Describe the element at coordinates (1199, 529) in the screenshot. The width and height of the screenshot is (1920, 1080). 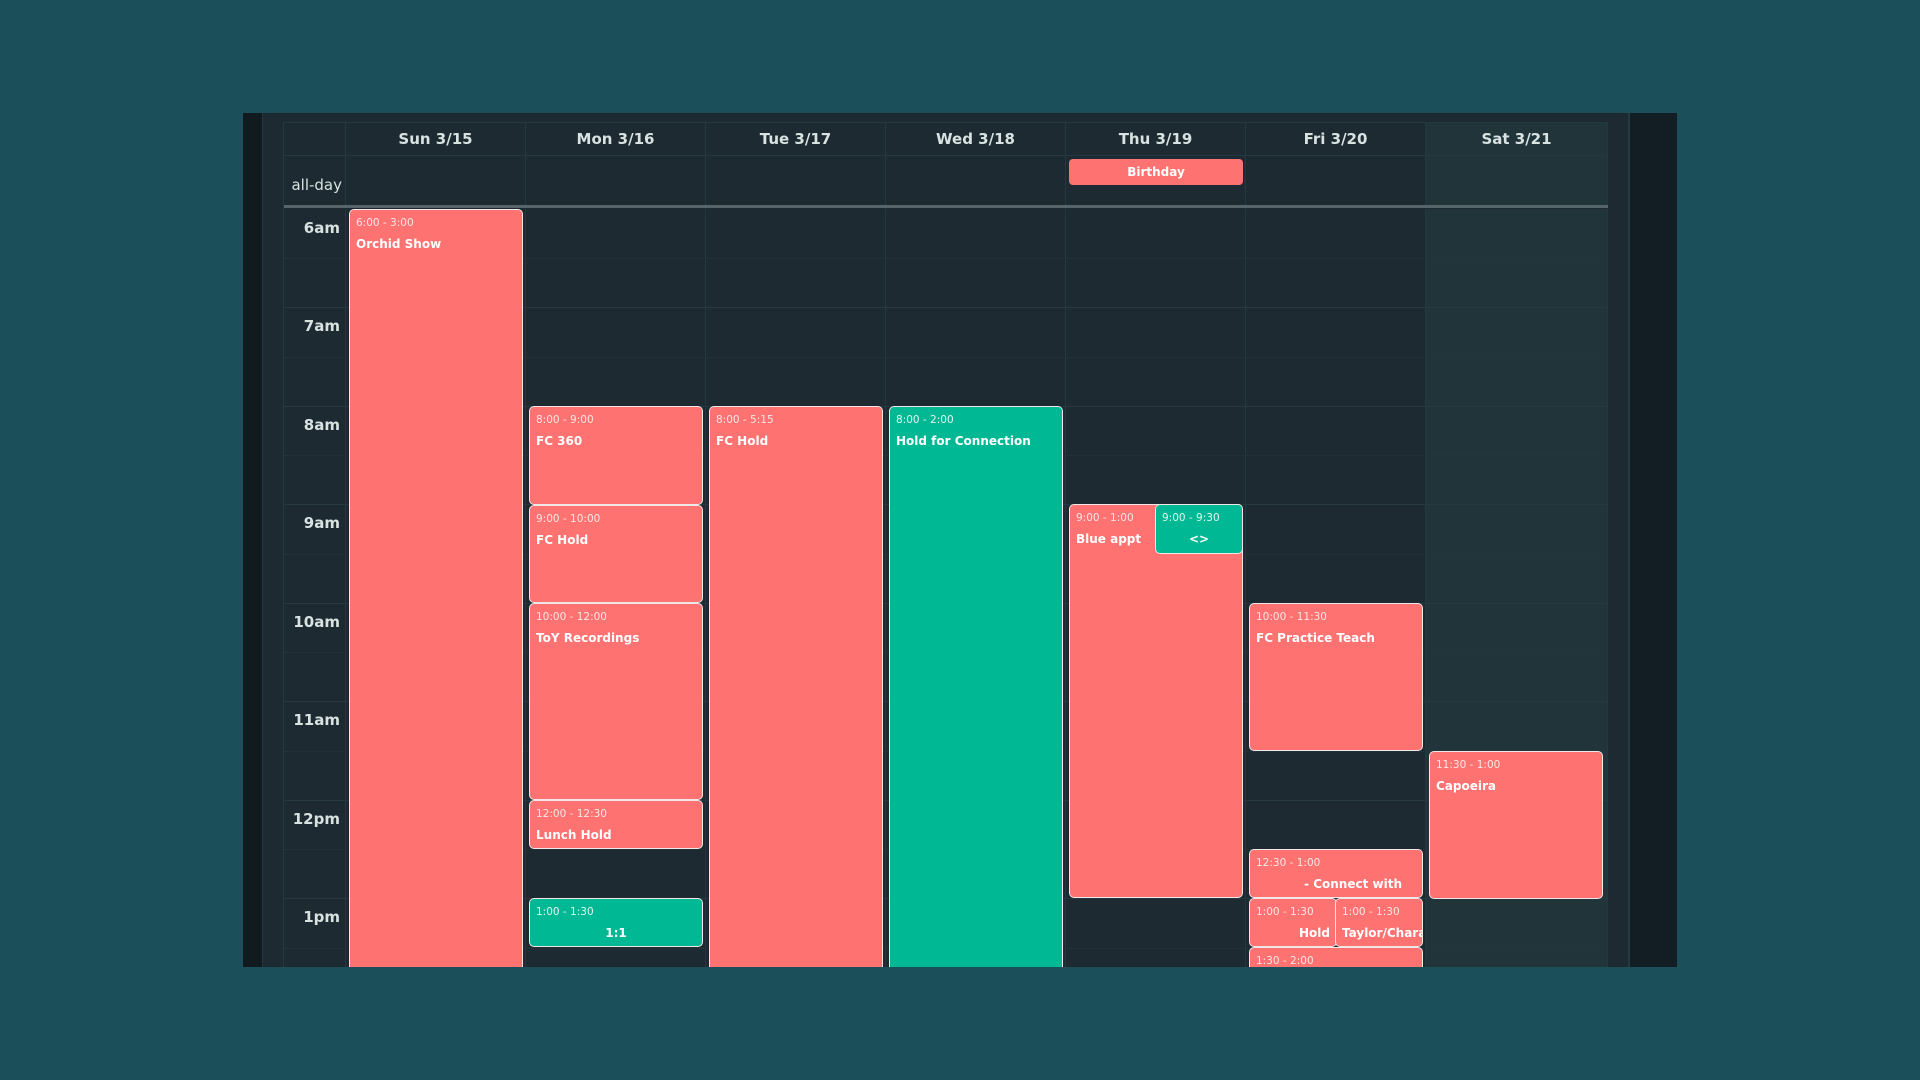
I see `event-code-block: 9:00 - 9:30 <>` at that location.